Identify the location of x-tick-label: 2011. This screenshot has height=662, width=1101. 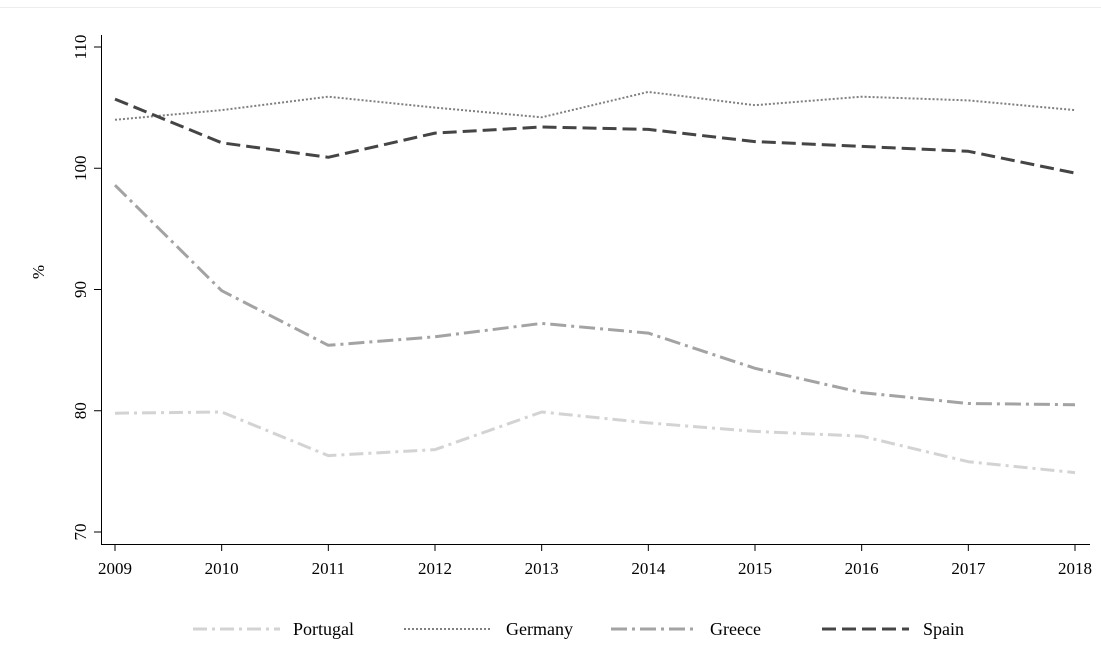
(328, 568).